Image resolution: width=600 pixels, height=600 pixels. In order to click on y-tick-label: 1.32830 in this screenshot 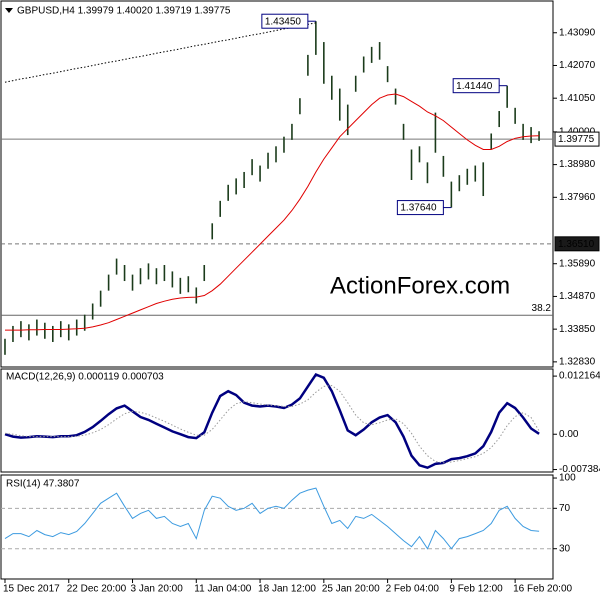, I will do `click(577, 362)`.